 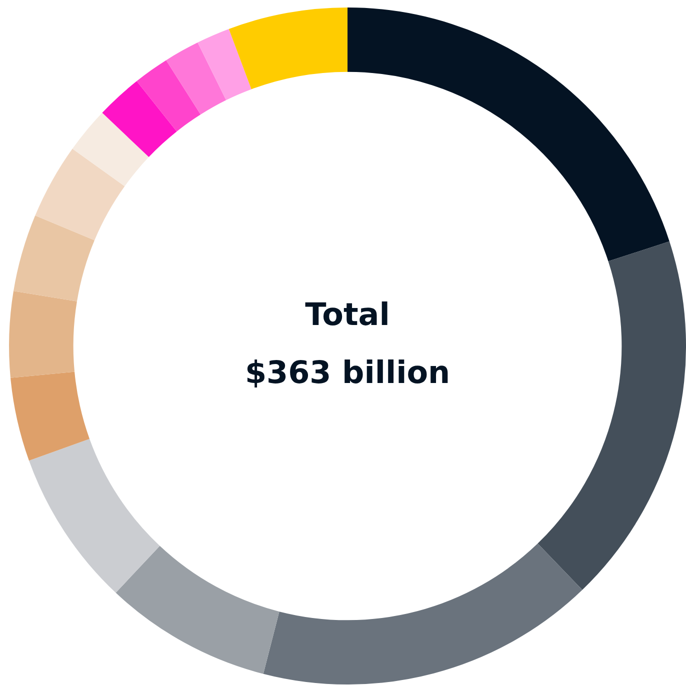 I want to click on text: Total, so click(x=347, y=315).